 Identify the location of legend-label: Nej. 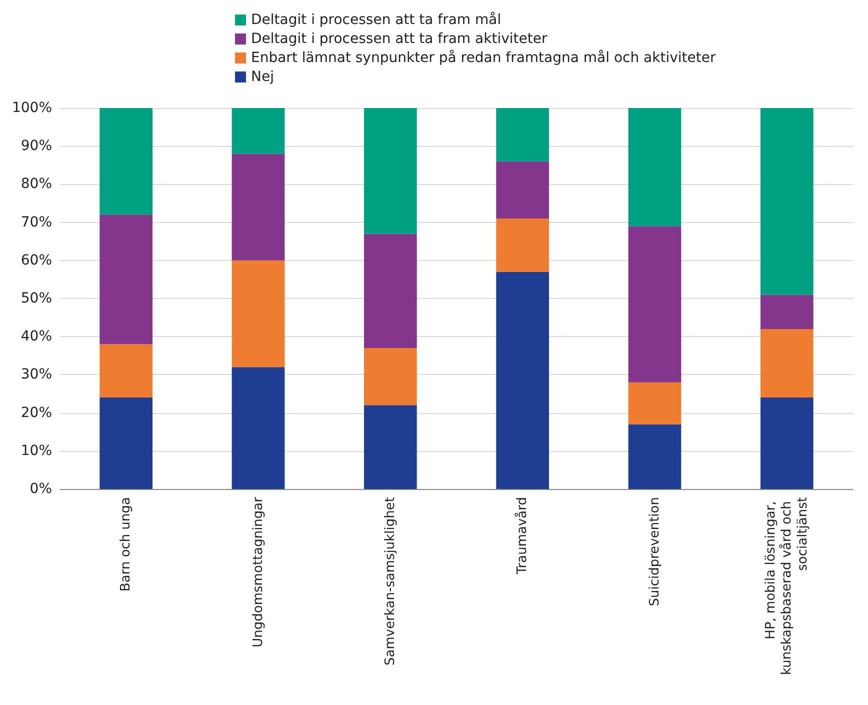
(262, 77).